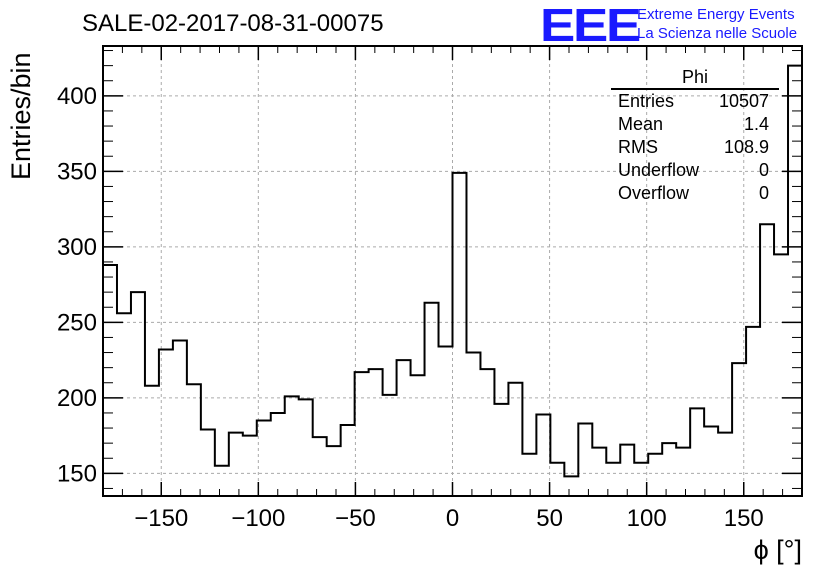 The image size is (836, 572). Describe the element at coordinates (695, 78) in the screenshot. I see `stats-title: Phi` at that location.